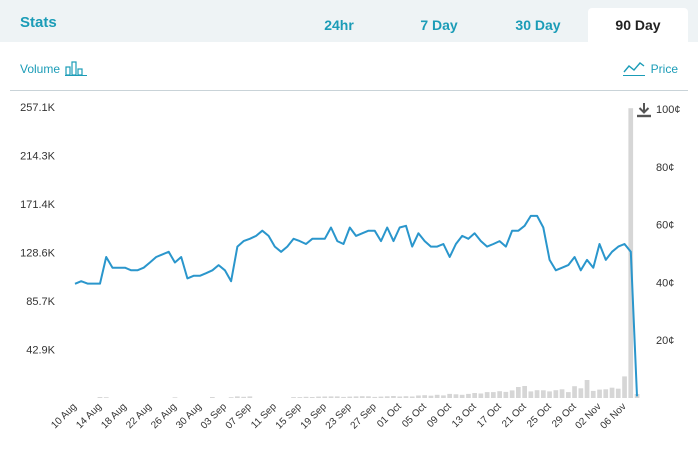  What do you see at coordinates (464, 415) in the screenshot?
I see `x-axis-tick-label: 13 Oct` at bounding box center [464, 415].